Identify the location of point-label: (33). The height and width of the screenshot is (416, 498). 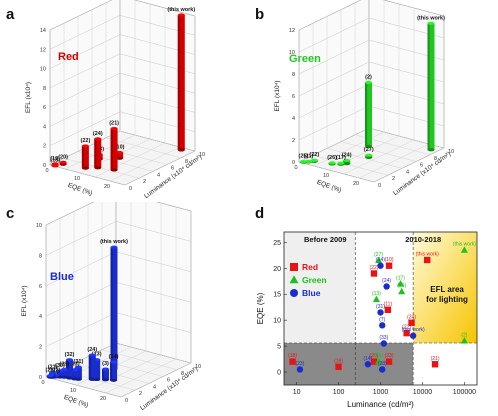
(383, 338).